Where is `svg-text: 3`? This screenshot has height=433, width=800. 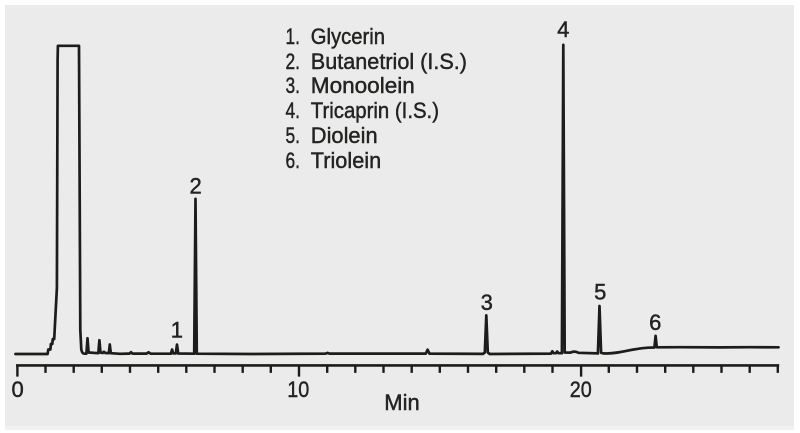
svg-text: 3 is located at coordinates (487, 302).